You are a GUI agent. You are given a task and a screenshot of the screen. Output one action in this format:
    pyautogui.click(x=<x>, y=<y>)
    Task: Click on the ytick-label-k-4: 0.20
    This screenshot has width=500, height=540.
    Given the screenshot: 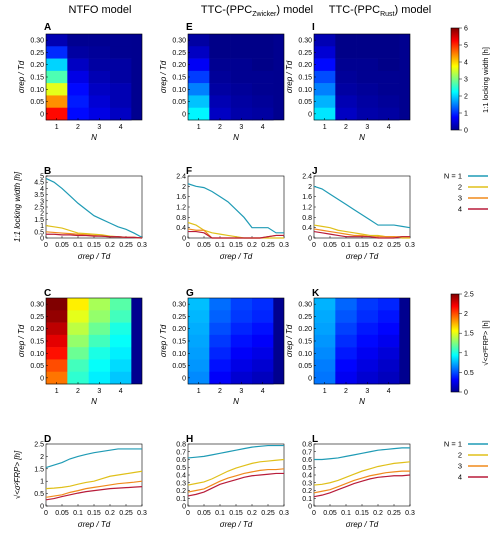 What is the action you would take?
    pyautogui.click(x=305, y=329)
    